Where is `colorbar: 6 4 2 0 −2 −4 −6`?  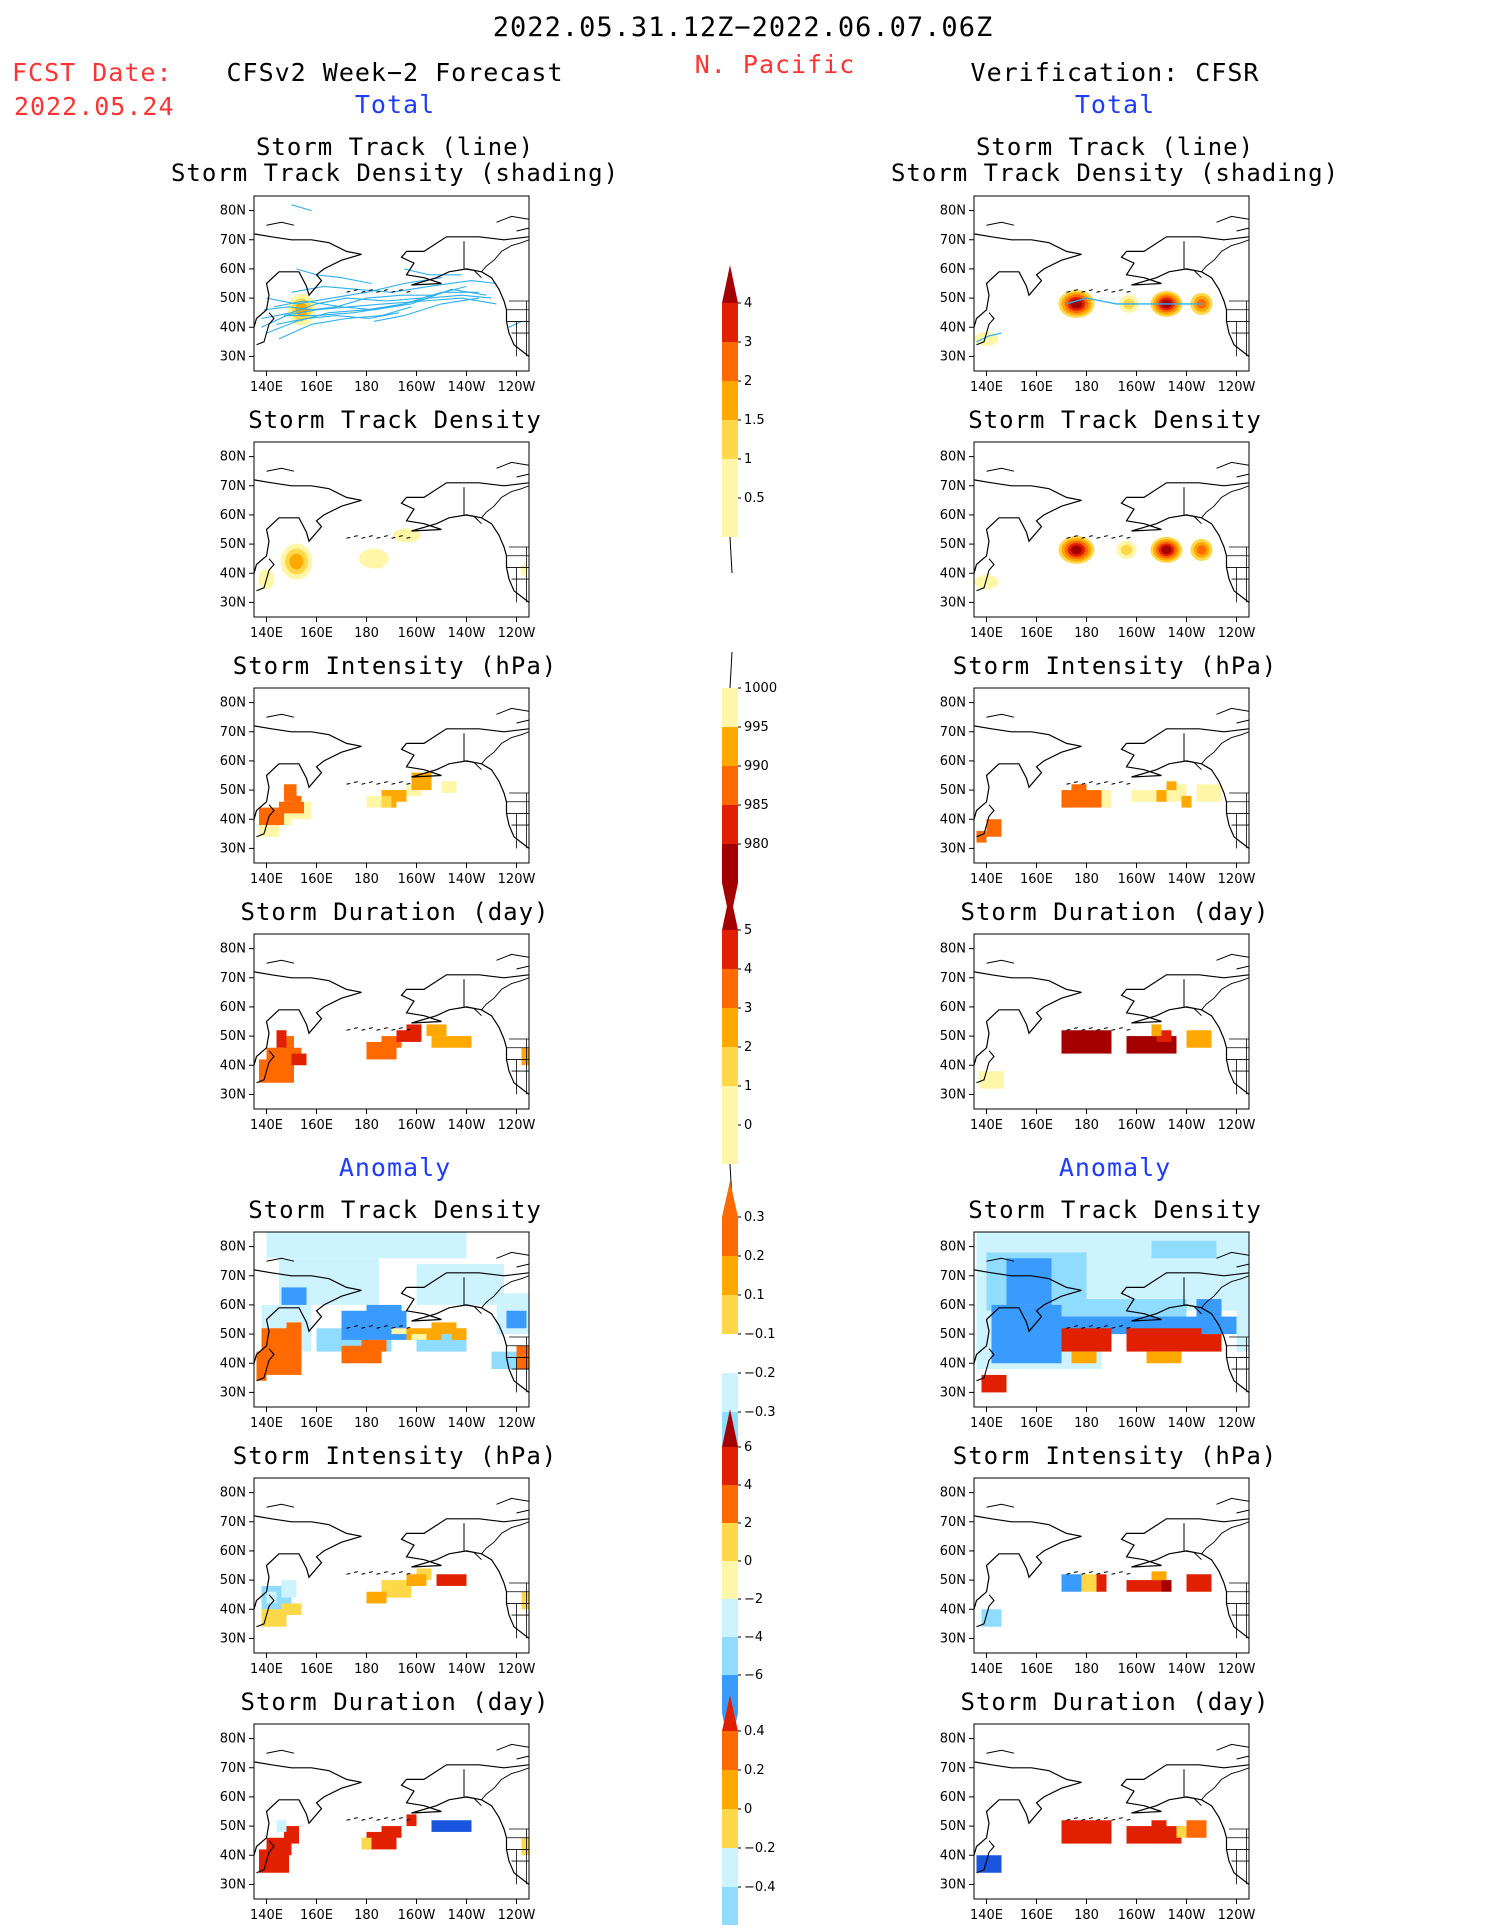 colorbar: 6 4 2 0 −2 −4 −6 is located at coordinates (742, 1580).